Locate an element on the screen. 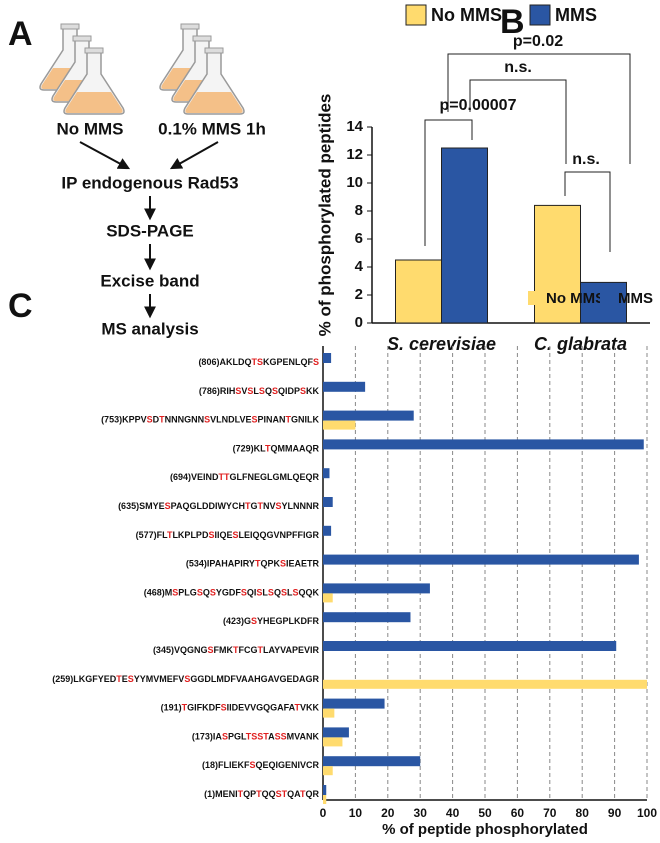  peptide-label: (729)KLTQMMAAQR is located at coordinates (276, 449).